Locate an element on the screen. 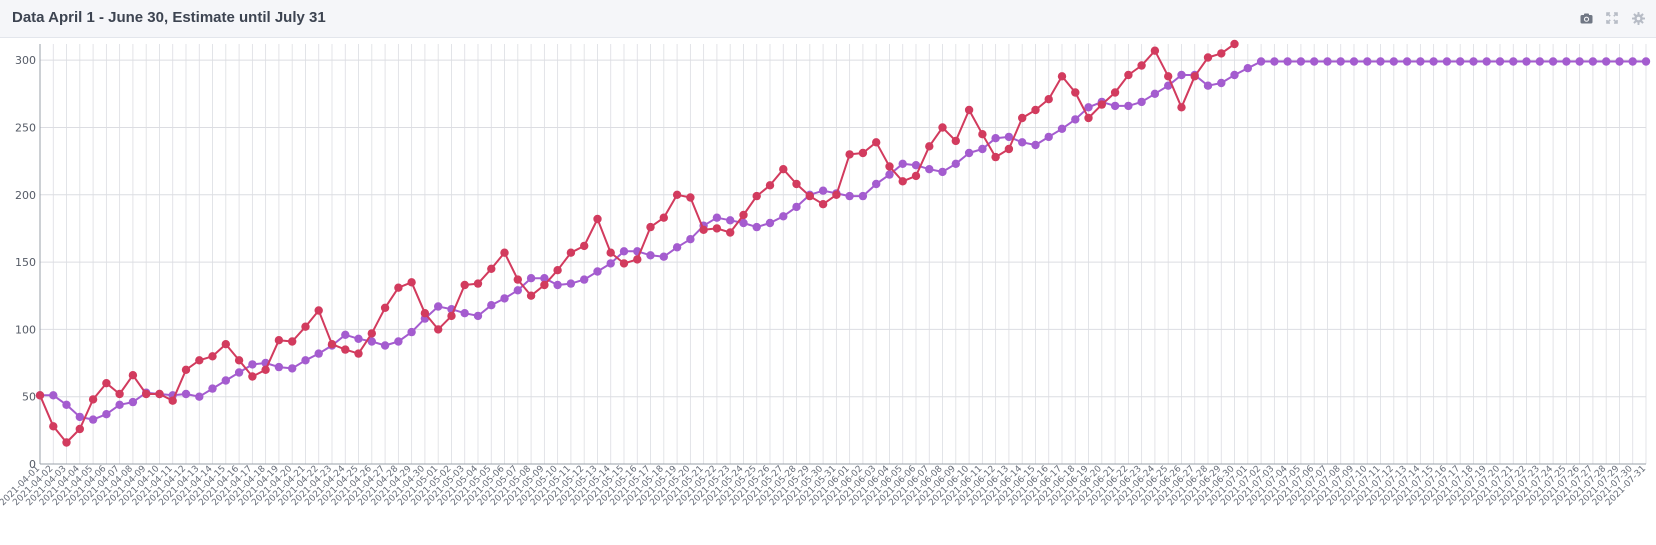  gear-icon is located at coordinates (1638, 18).